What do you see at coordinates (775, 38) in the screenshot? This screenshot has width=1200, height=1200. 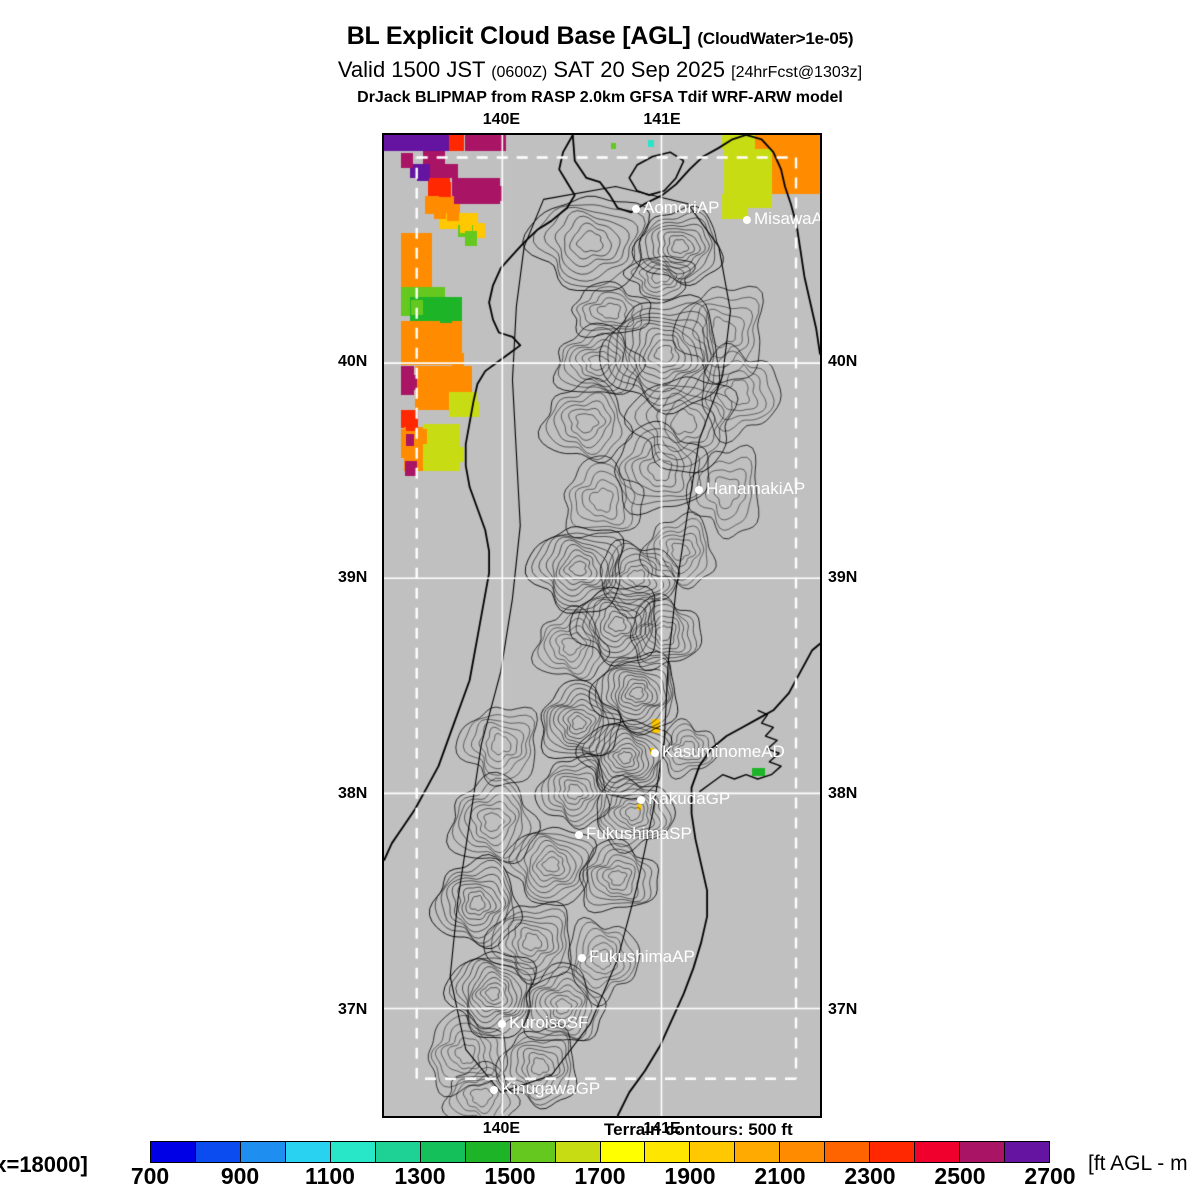 I see `title-main-suffix: (CloudWater>1e-05)` at bounding box center [775, 38].